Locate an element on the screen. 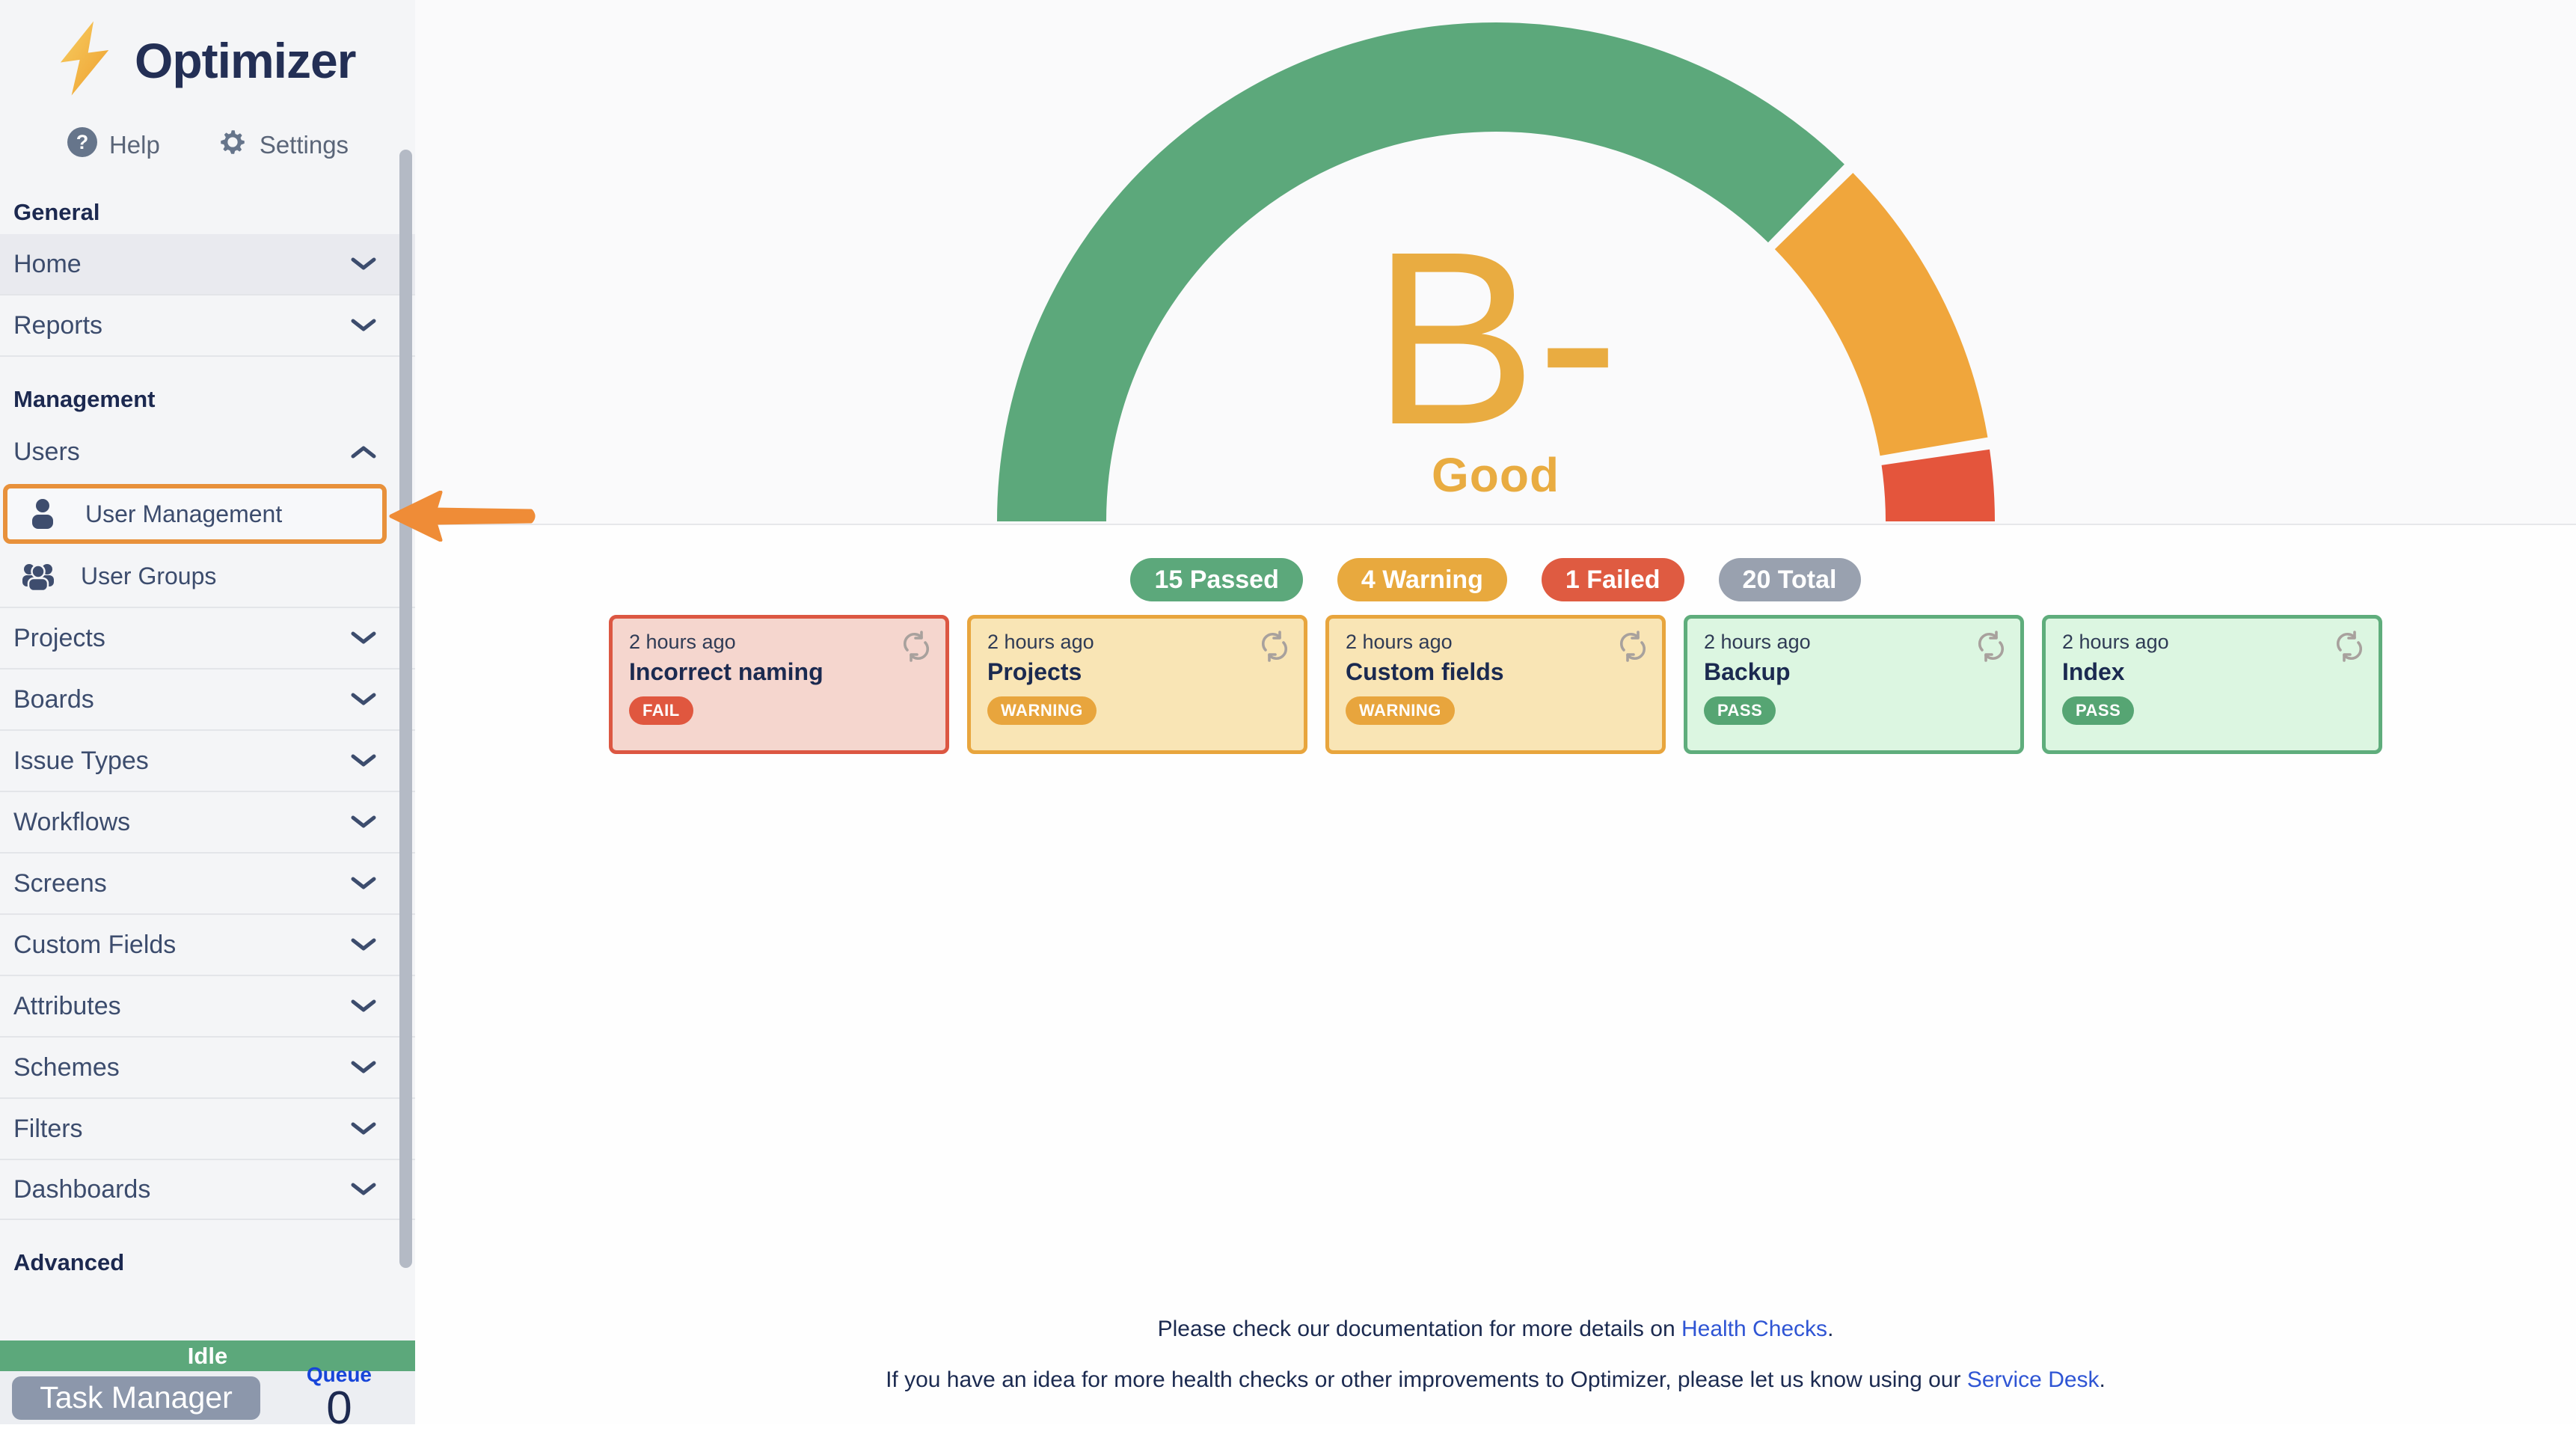 This screenshot has height=1434, width=2576. passed-badge: 15 Passed is located at coordinates (1216, 579).